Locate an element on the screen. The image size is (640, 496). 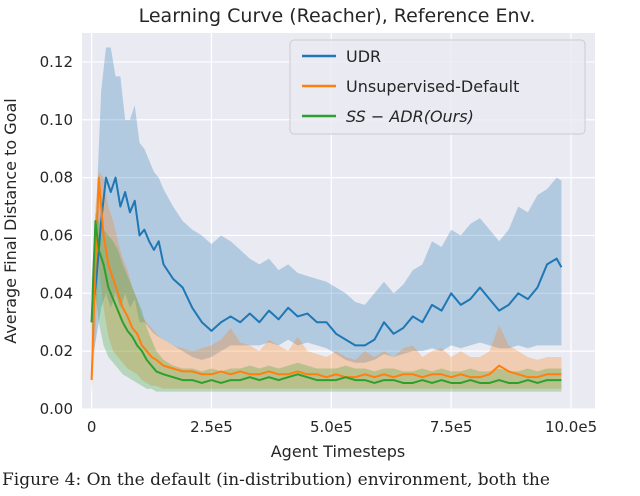
y-tick-label: 0.12 is located at coordinates (56, 62).